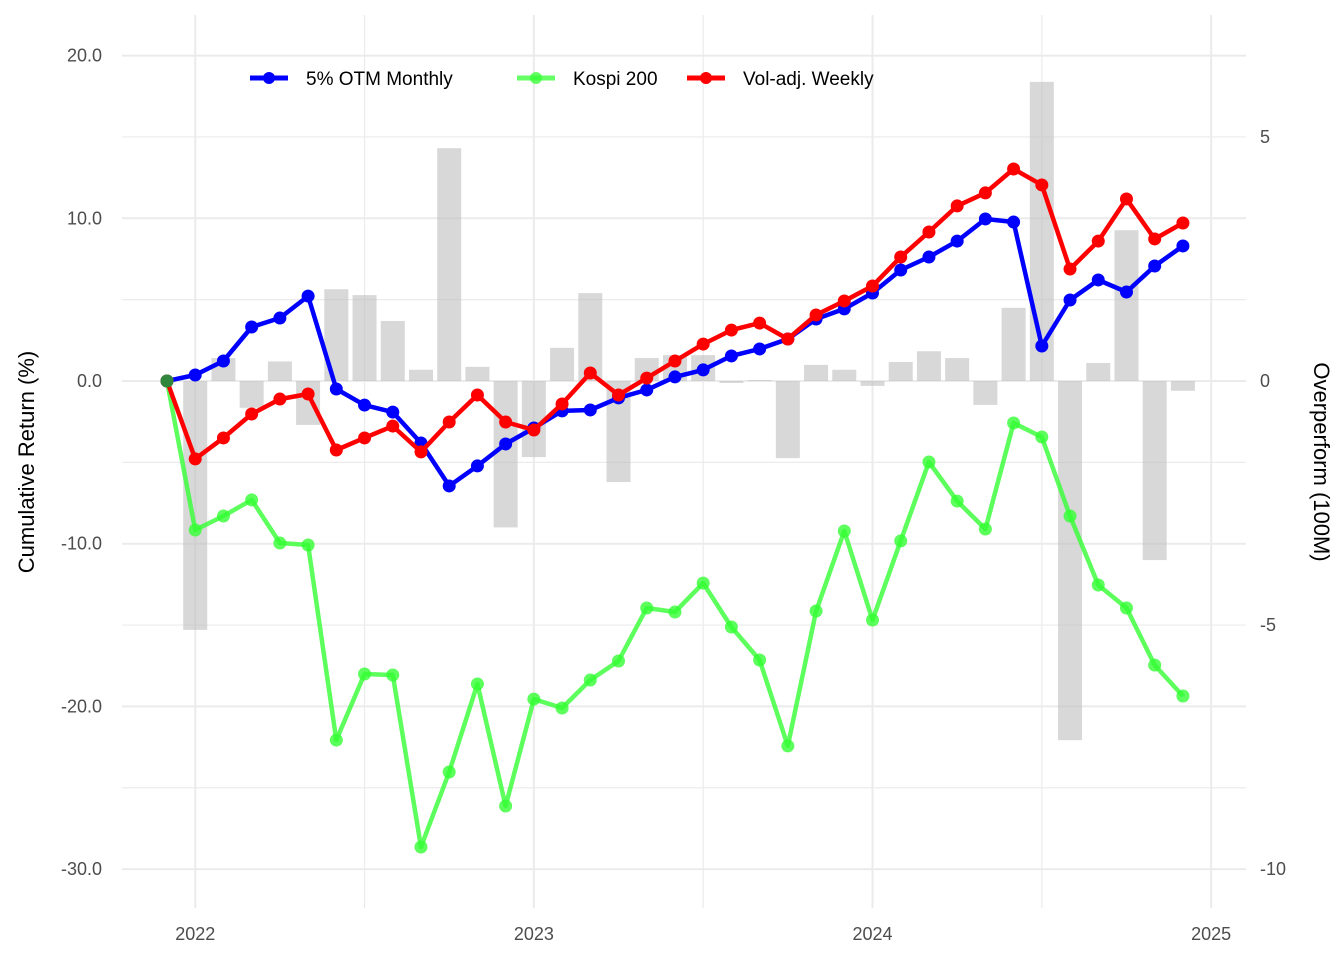  Describe the element at coordinates (81, 462) in the screenshot. I see `y-axis-left-ticks: 20.0 10.0 0.0 -10.0 -20.0 -30.0` at that location.